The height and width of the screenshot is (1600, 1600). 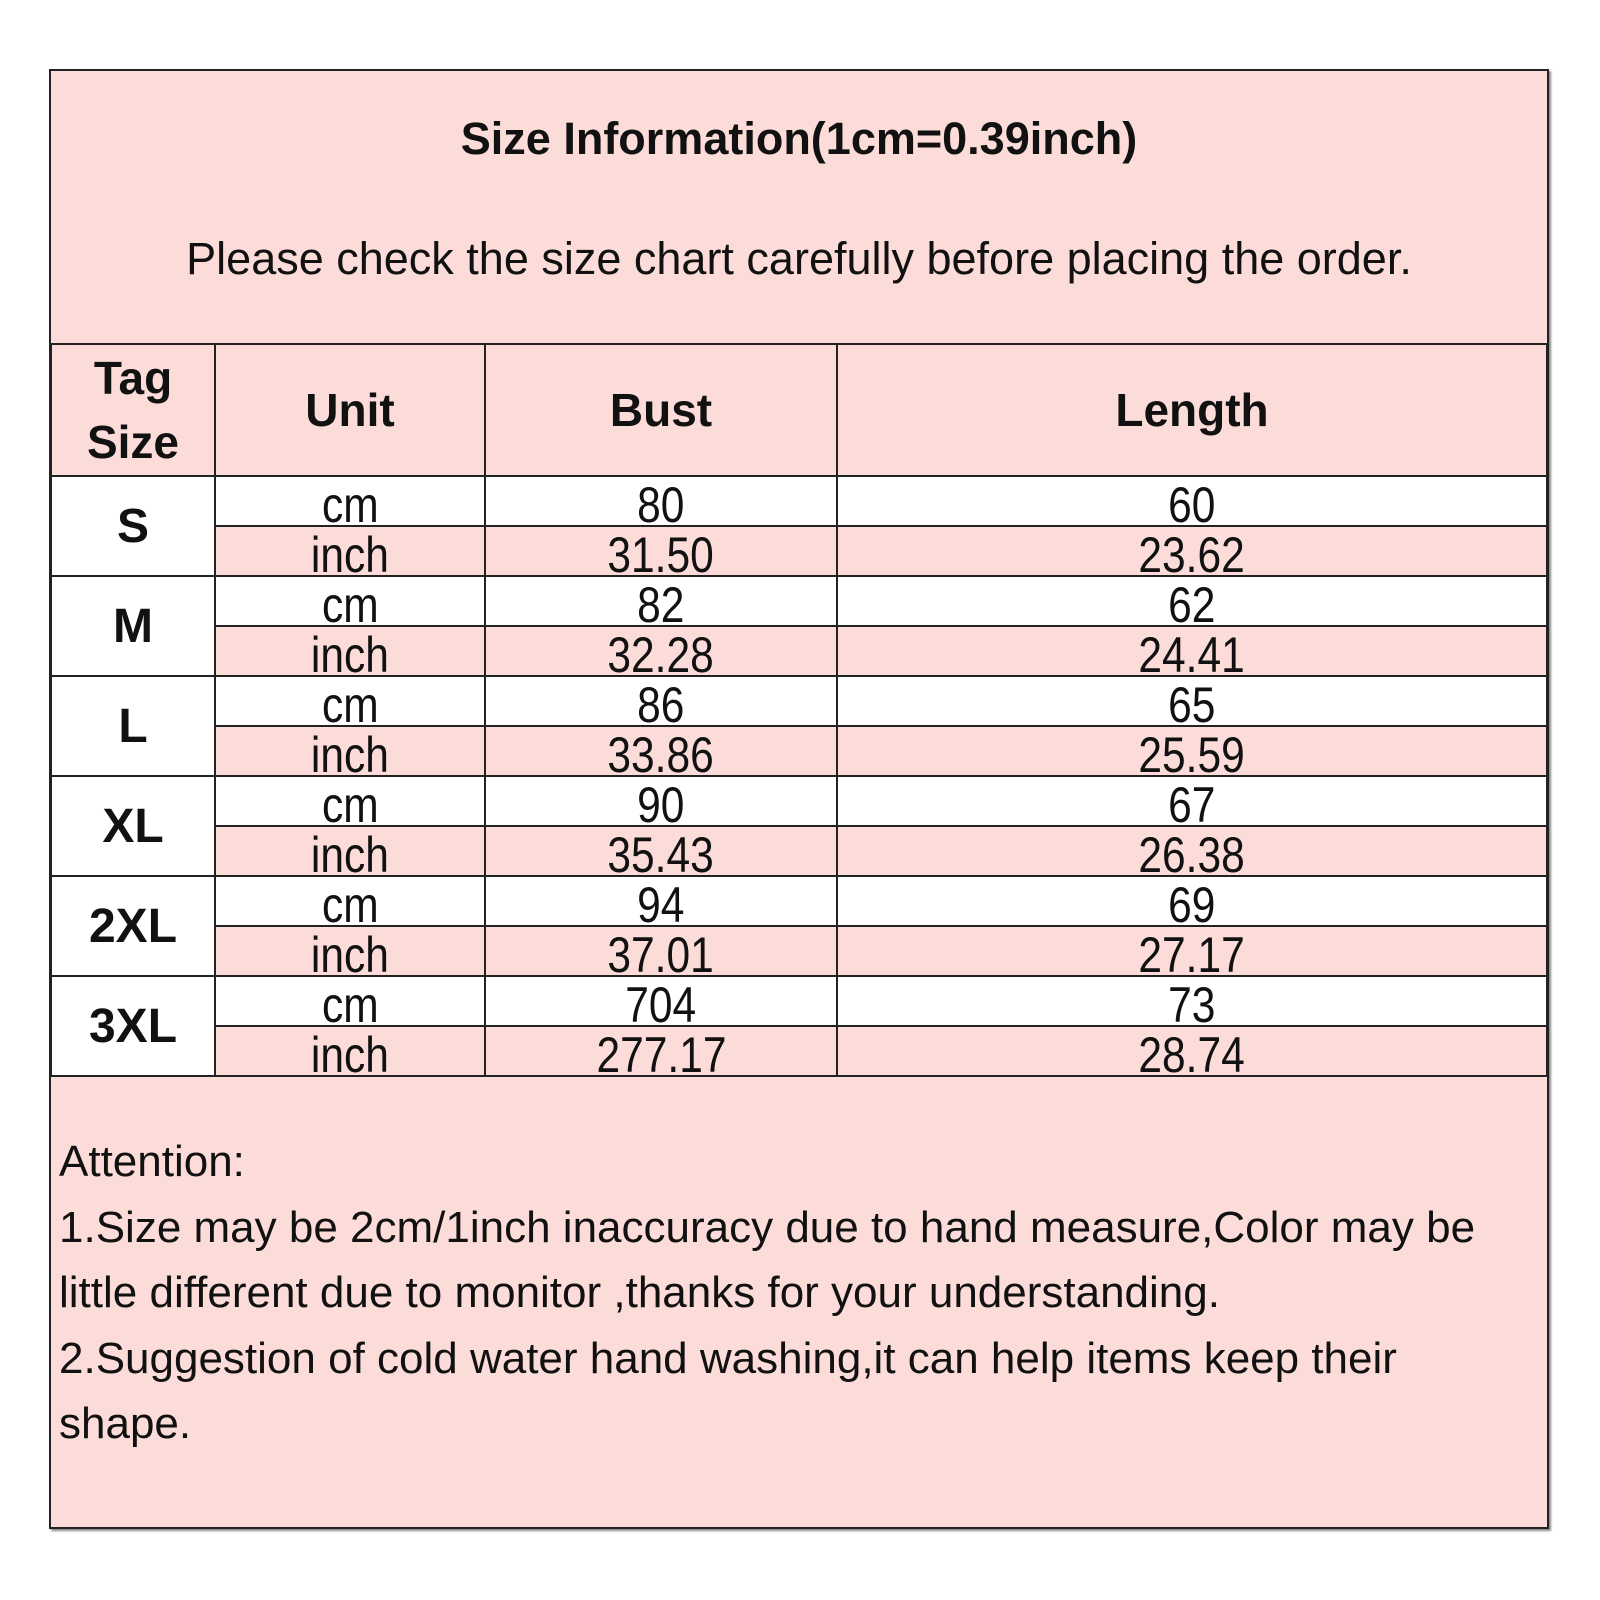 I want to click on bust-value: 35.43, so click(x=661, y=851).